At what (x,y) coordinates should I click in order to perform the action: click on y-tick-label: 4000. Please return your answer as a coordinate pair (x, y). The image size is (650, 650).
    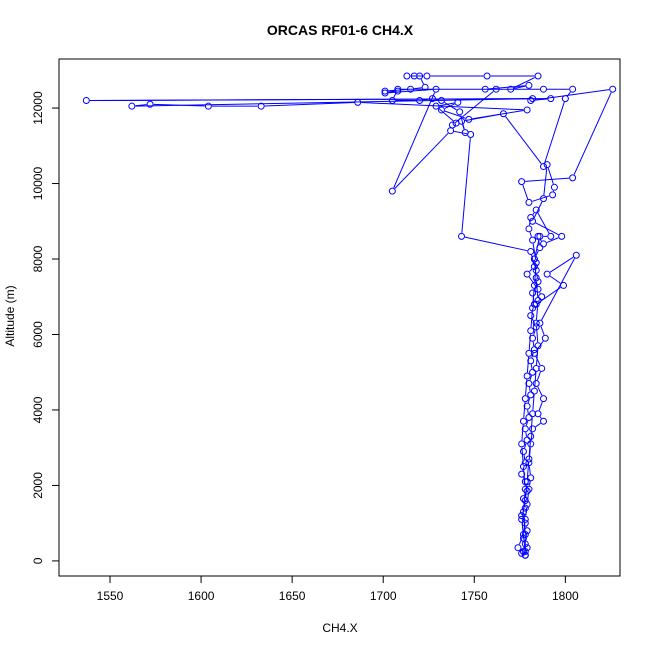
    Looking at the image, I should click on (38, 409).